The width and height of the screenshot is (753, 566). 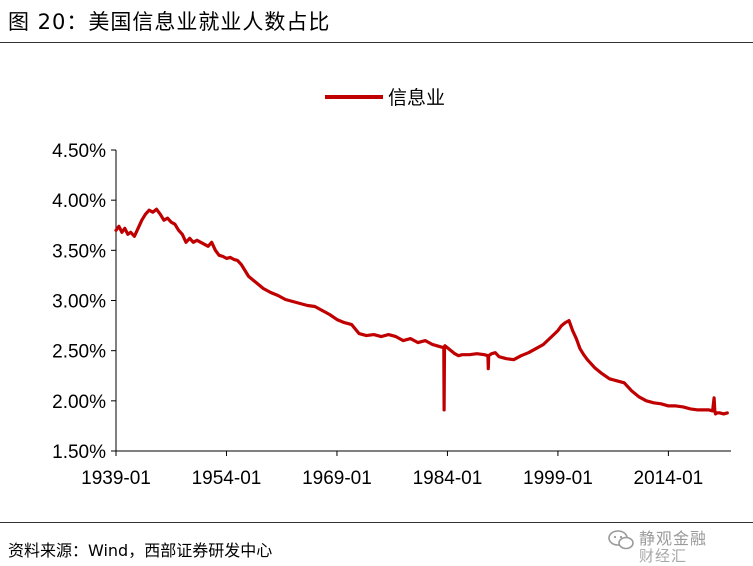 What do you see at coordinates (116, 478) in the screenshot?
I see `x-tick-label: 1939-01` at bounding box center [116, 478].